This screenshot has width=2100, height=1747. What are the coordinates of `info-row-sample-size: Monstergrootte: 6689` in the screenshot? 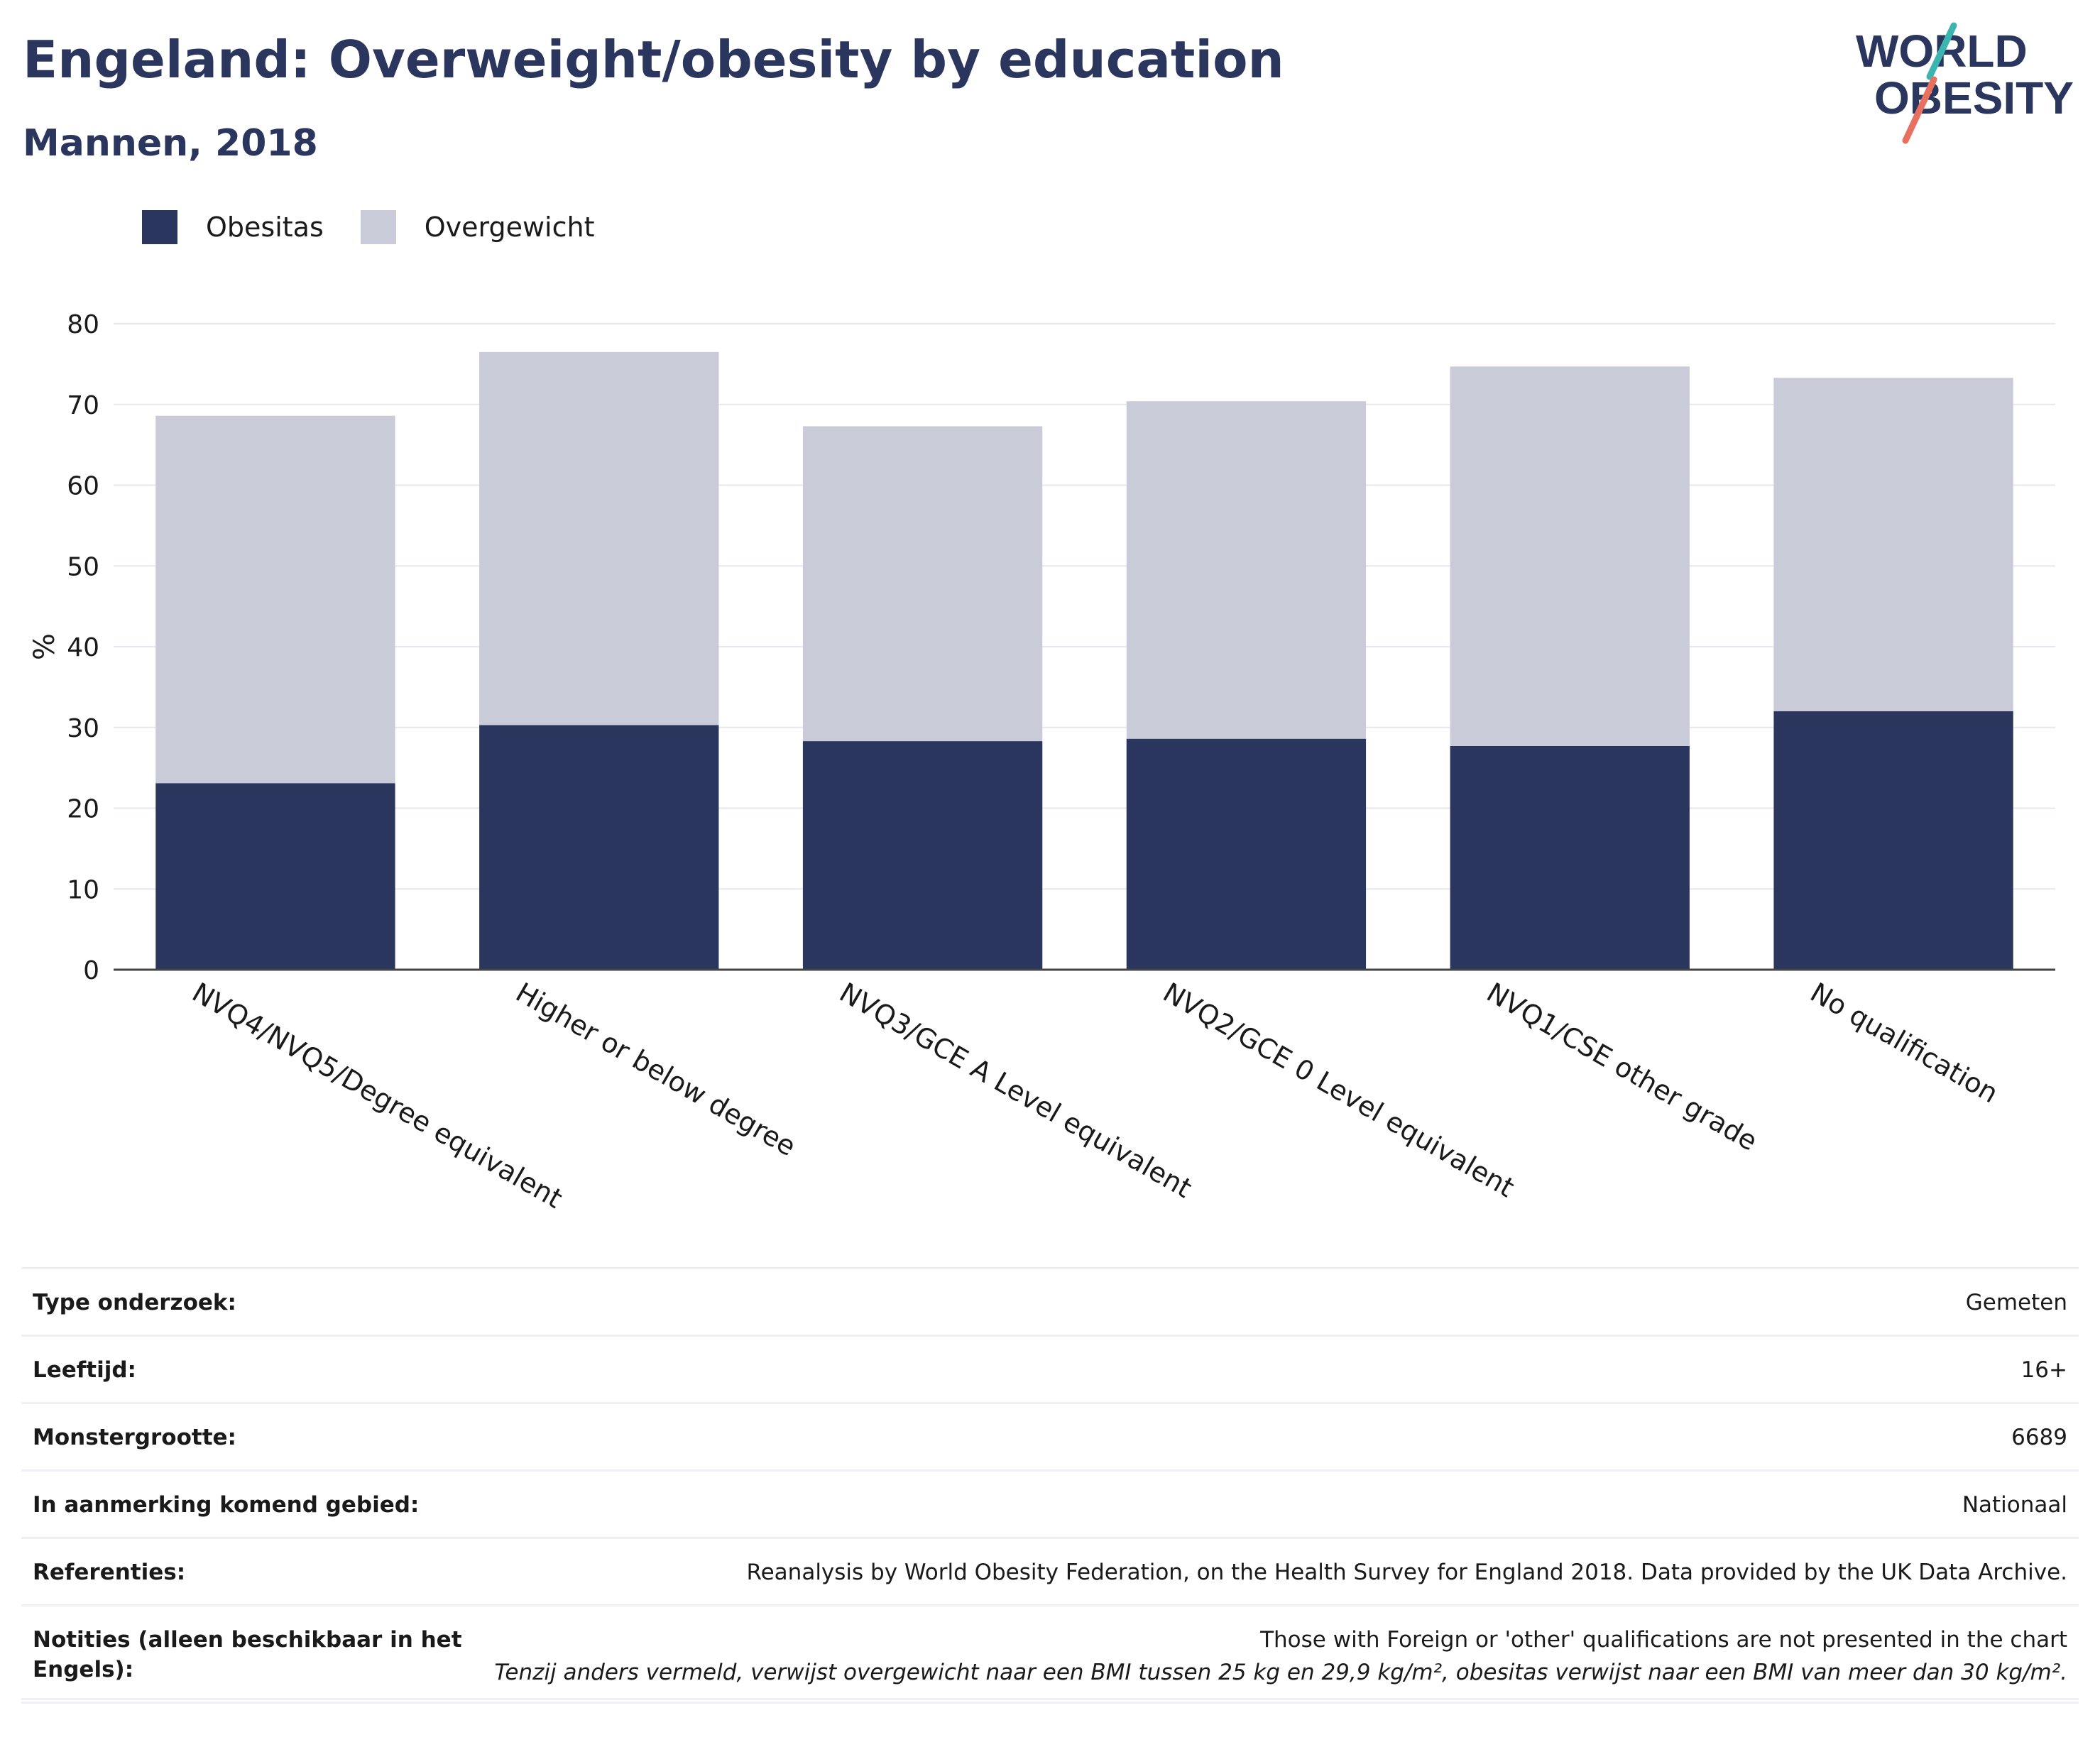 It's located at (1050, 1438).